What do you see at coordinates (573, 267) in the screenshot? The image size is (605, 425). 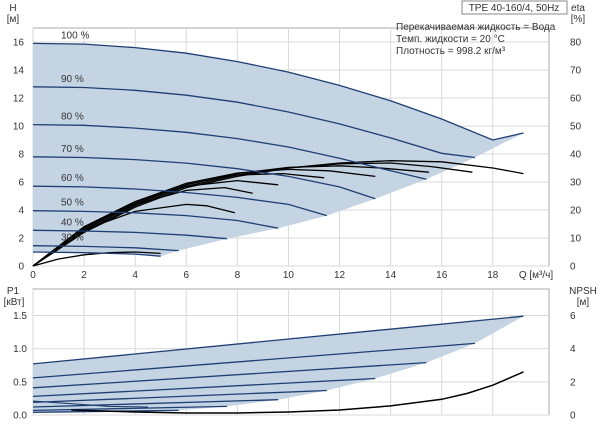 I see `top-eta-tick-label-0: 0` at bounding box center [573, 267].